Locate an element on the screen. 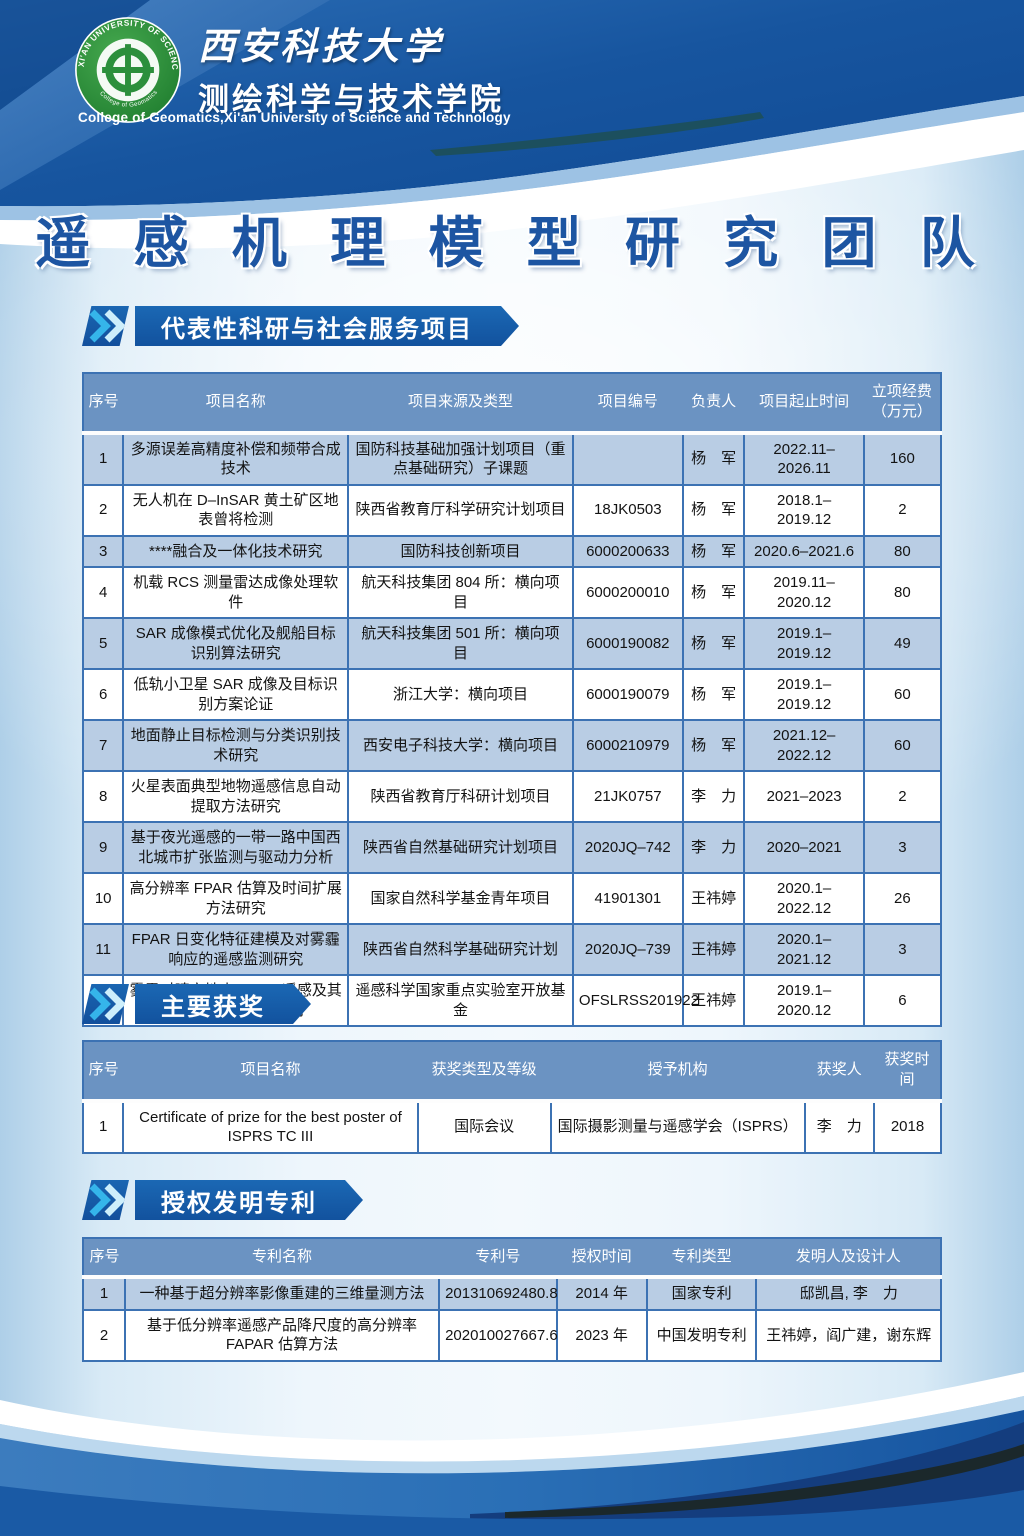 Image resolution: width=1024 pixels, height=1536 pixels. table-cell: 国家专利 is located at coordinates (701, 1293).